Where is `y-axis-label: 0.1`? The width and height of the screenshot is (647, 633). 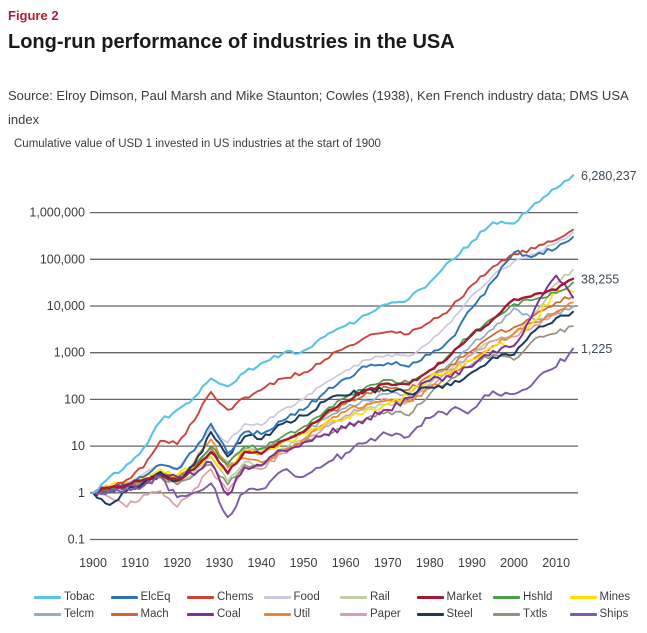
y-axis-label: 0.1 is located at coordinates (76, 540).